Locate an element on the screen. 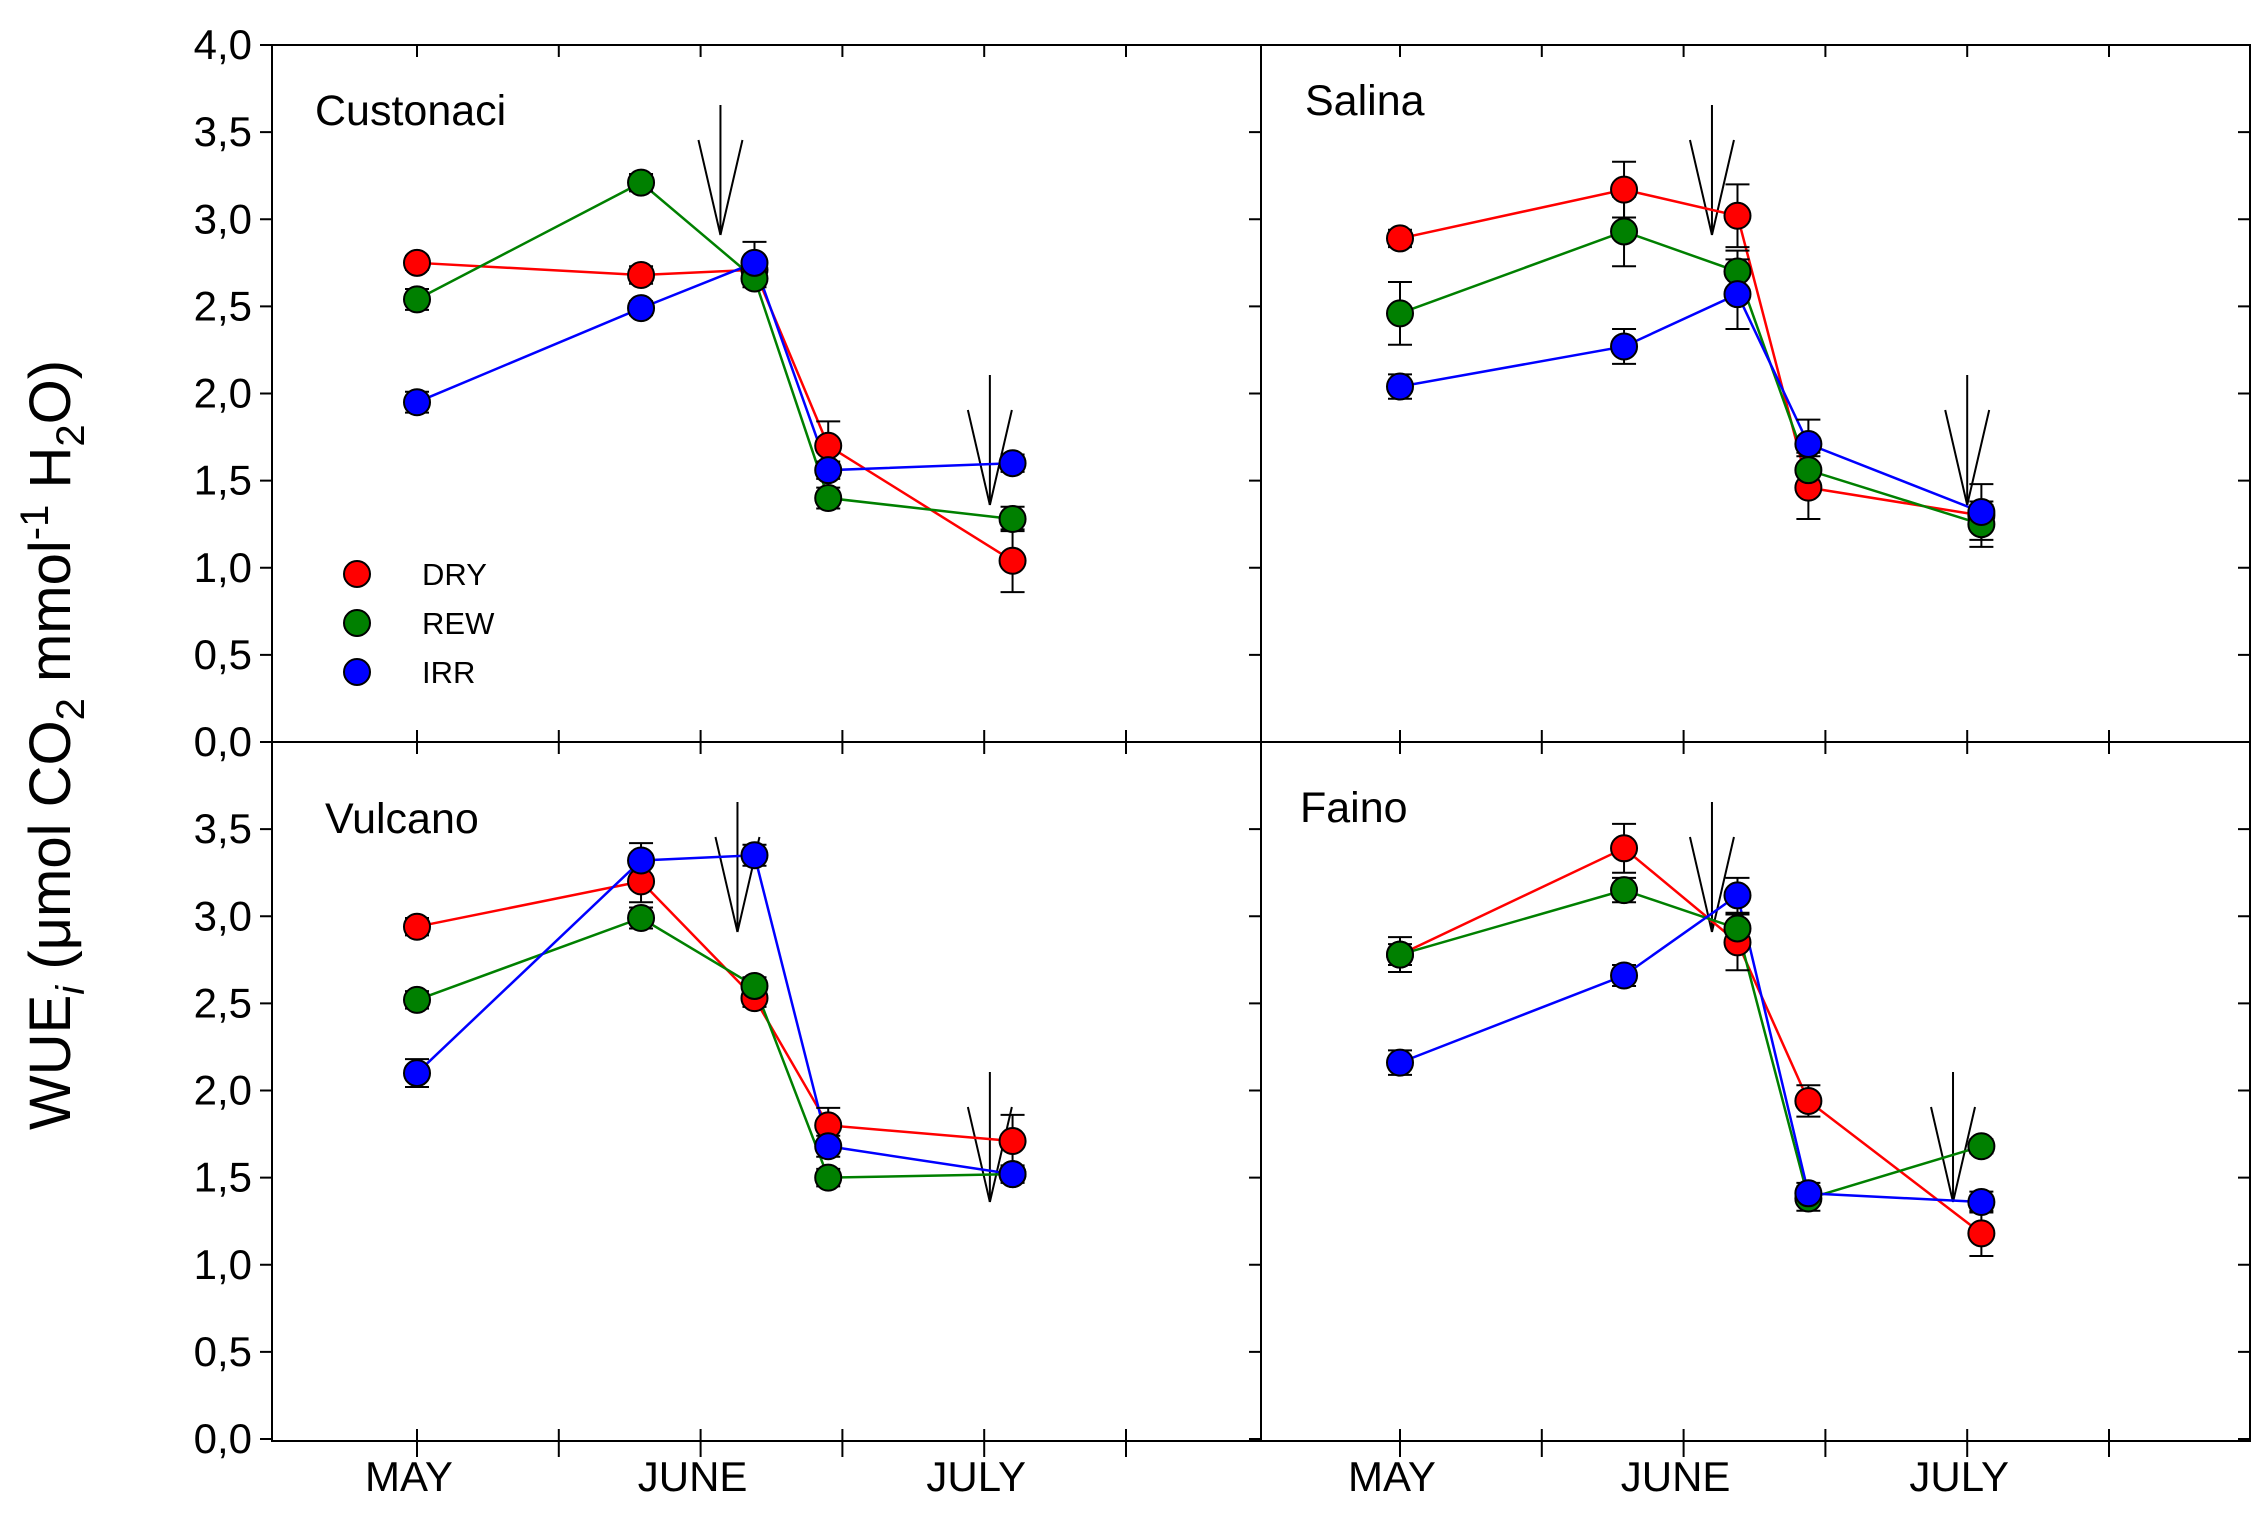 The height and width of the screenshot is (1523, 2263). y-tick-label-bottom-6: 0,5 is located at coordinates (223, 1351).